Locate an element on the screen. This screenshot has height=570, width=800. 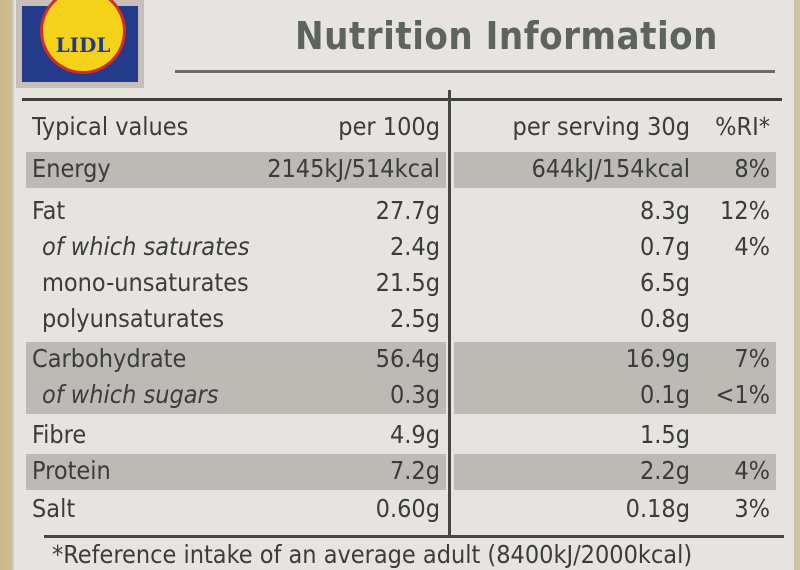
row-per100: 56.4g is located at coordinates (407, 358).